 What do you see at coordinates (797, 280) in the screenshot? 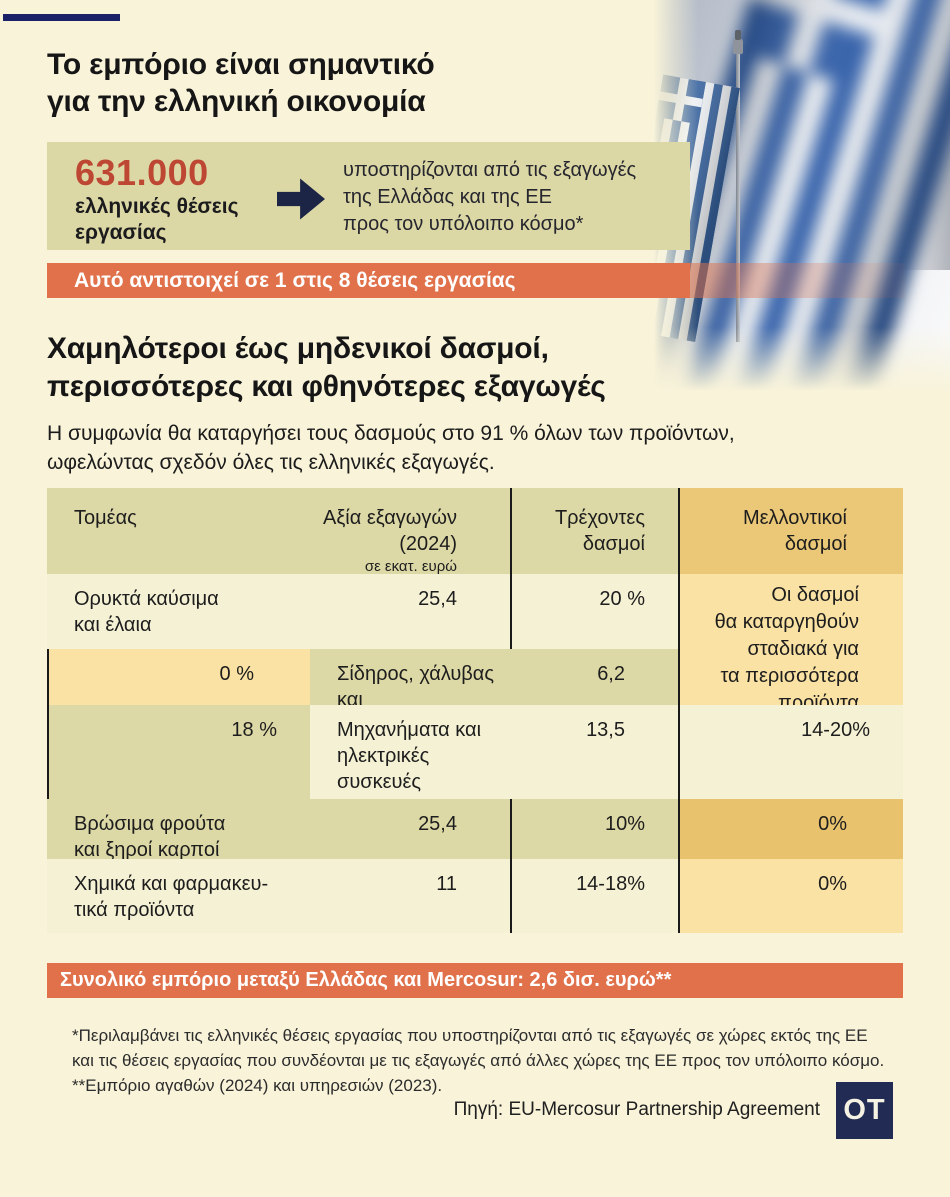
I see `jobs-ratio-banner-fade` at bounding box center [797, 280].